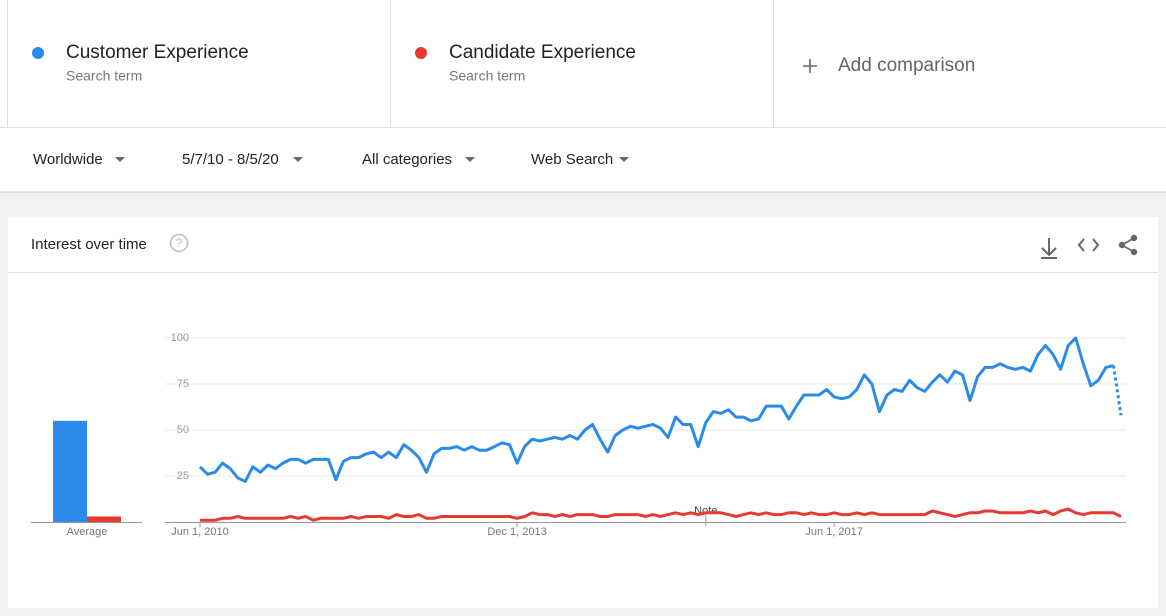 The width and height of the screenshot is (1166, 616). I want to click on term-name: Customer Experience, so click(157, 52).